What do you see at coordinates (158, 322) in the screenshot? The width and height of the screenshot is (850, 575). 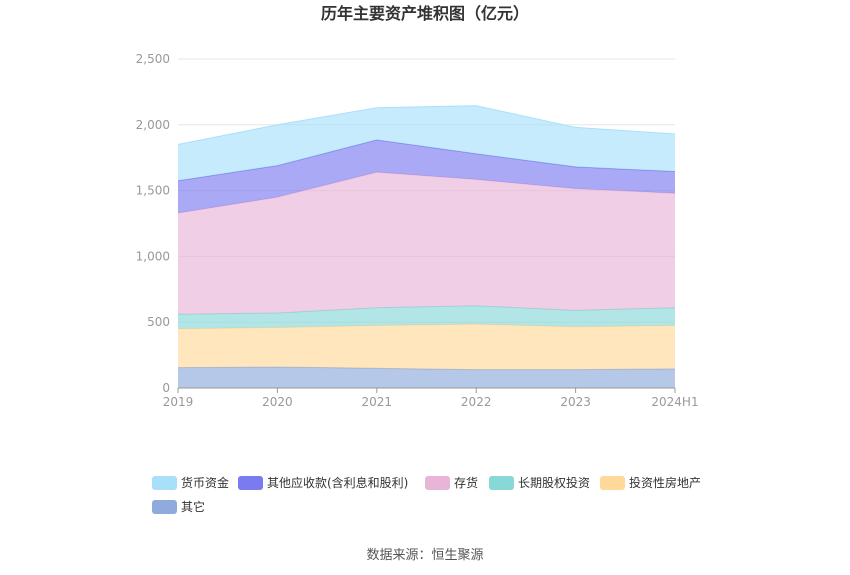 I see `y-tick-label: 500` at bounding box center [158, 322].